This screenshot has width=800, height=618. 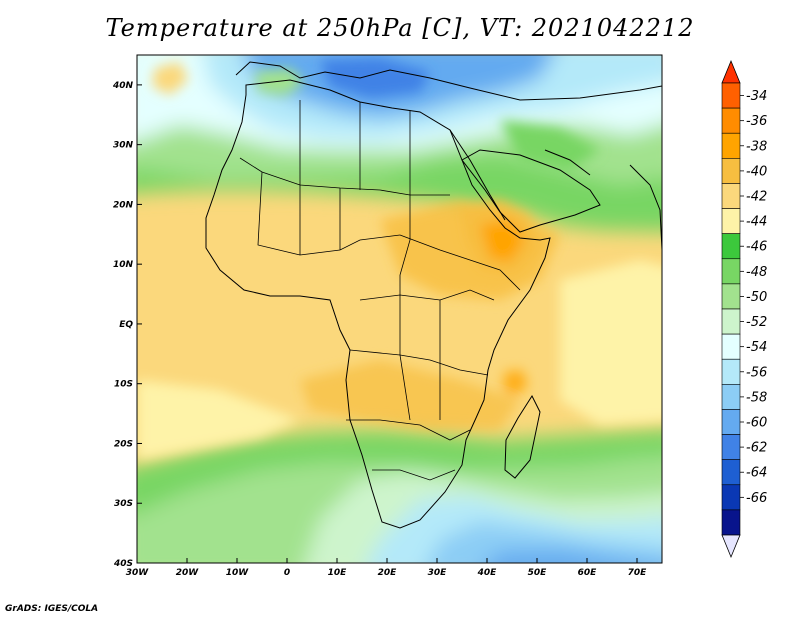 What do you see at coordinates (515, 383) in the screenshot?
I see `field-warm-madagascar` at bounding box center [515, 383].